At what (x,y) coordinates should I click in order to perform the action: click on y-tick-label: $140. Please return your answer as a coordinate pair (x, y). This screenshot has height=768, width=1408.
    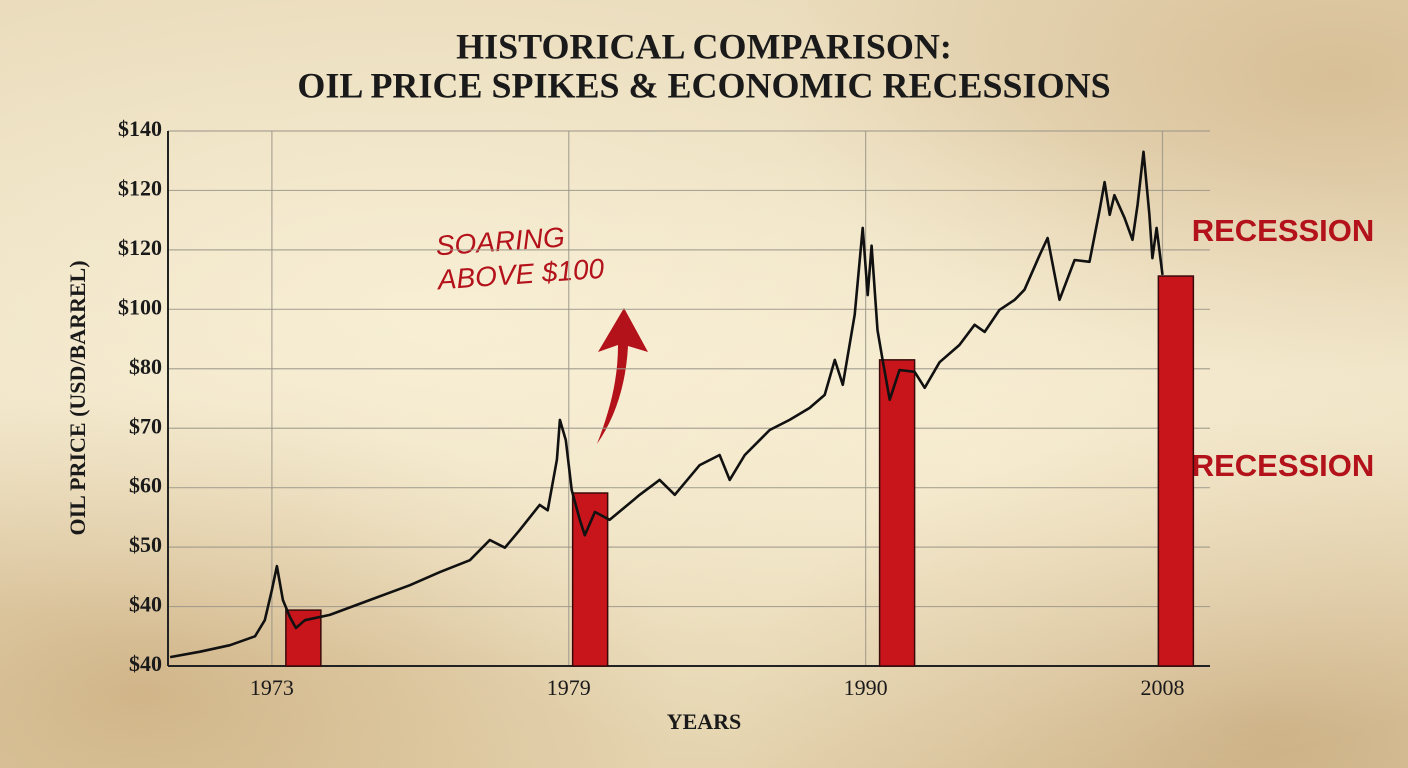
    Looking at the image, I should click on (140, 128).